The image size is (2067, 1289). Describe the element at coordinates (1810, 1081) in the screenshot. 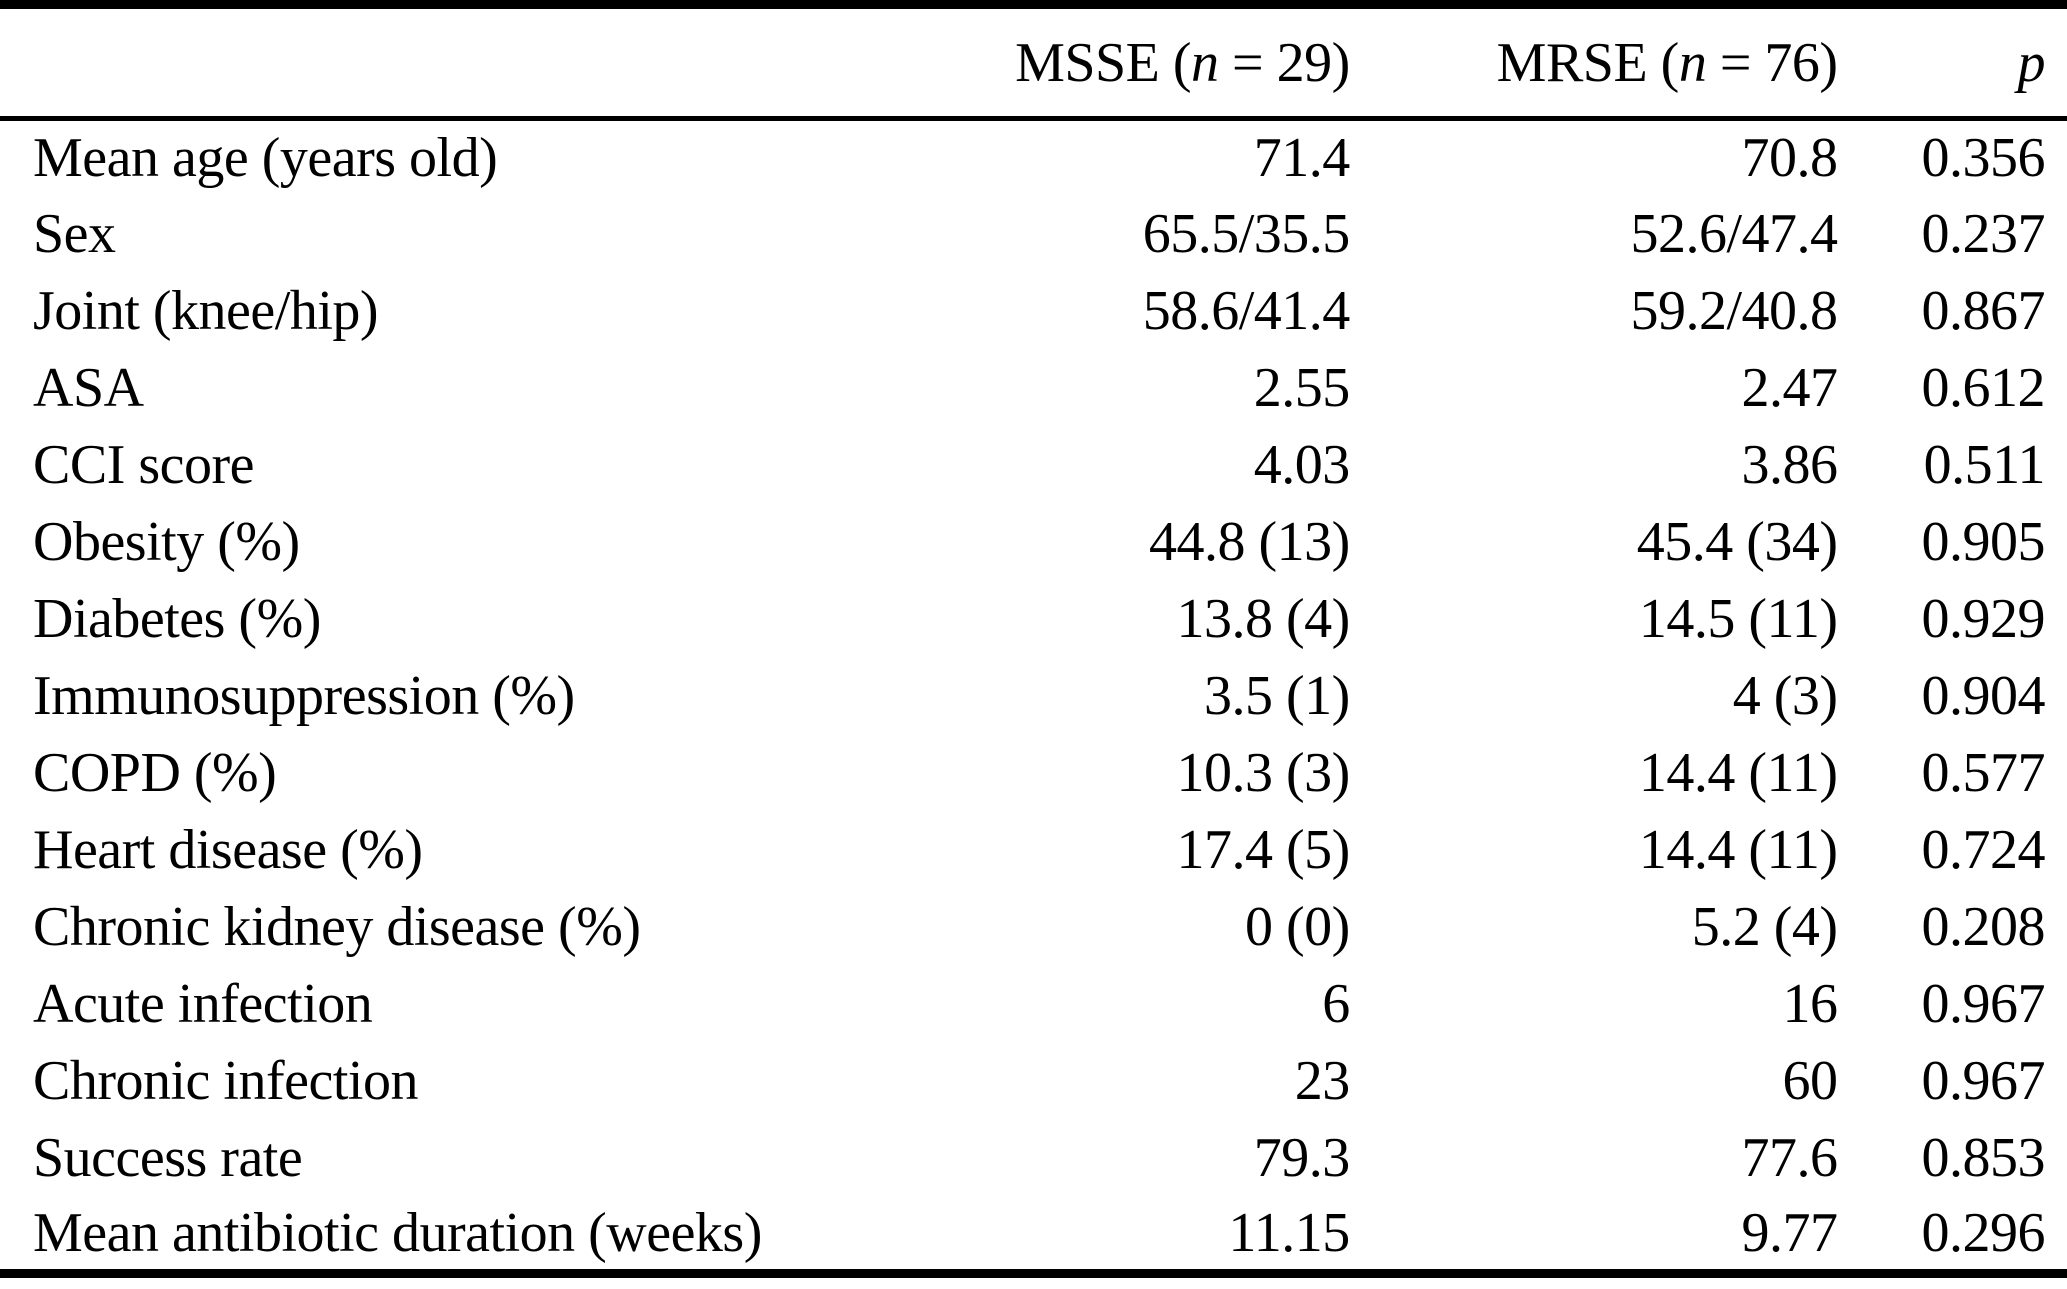

I see `mrse-value: 60` at that location.